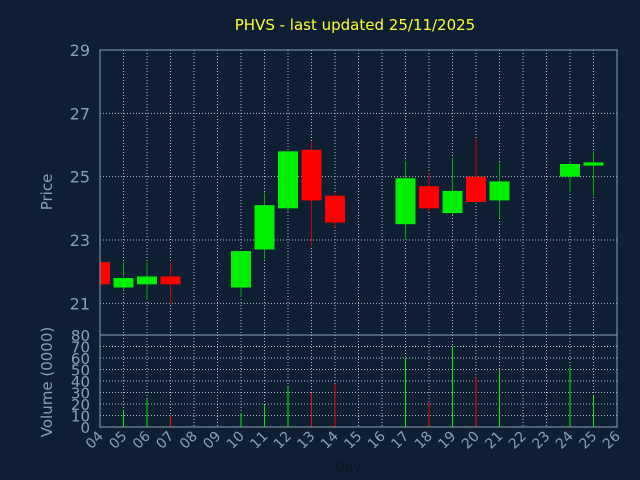  I want to click on x-tick-label: 24, so click(565, 440).